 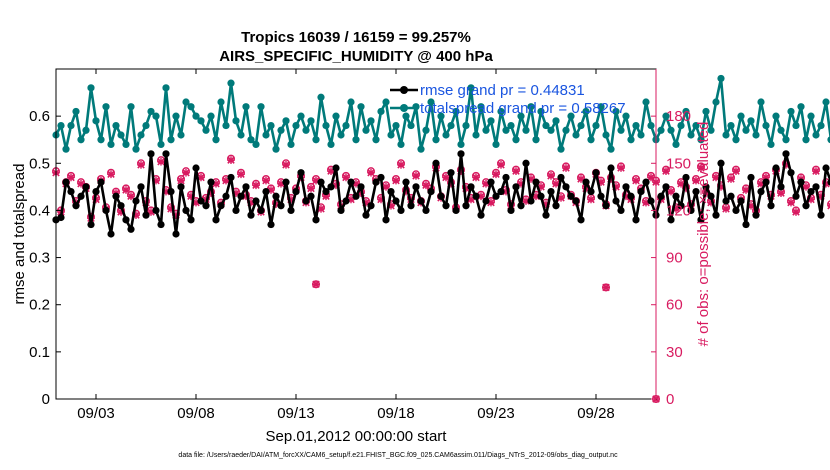 I want to click on right-y-tick-label: 150, so click(x=678, y=163).